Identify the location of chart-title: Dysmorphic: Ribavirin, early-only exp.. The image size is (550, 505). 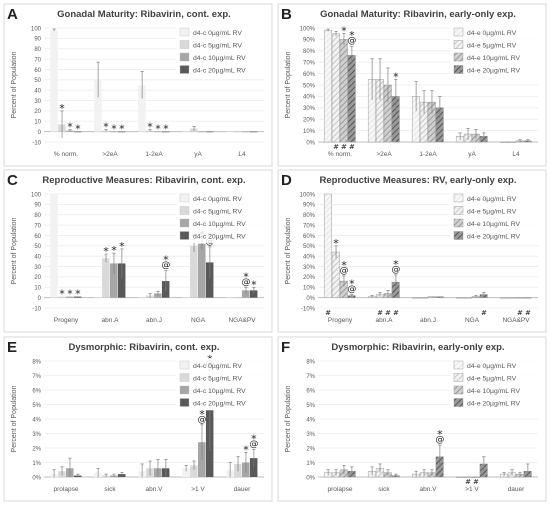
(417, 347).